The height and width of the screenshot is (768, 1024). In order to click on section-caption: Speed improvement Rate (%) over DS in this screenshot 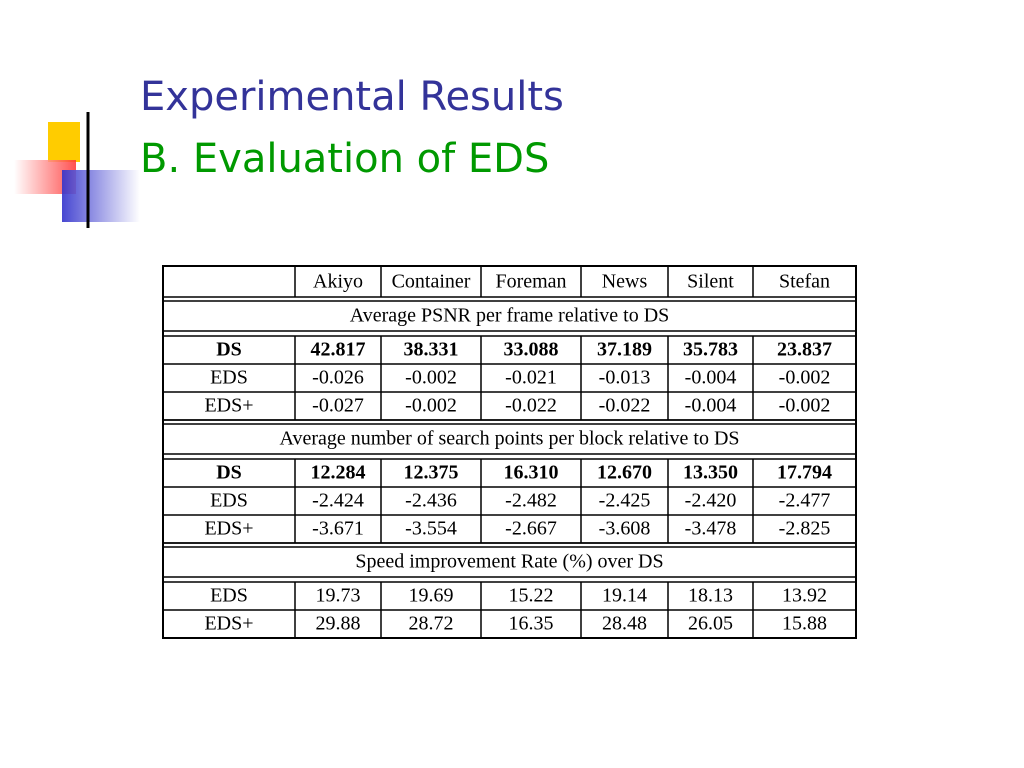, I will do `click(509, 562)`.